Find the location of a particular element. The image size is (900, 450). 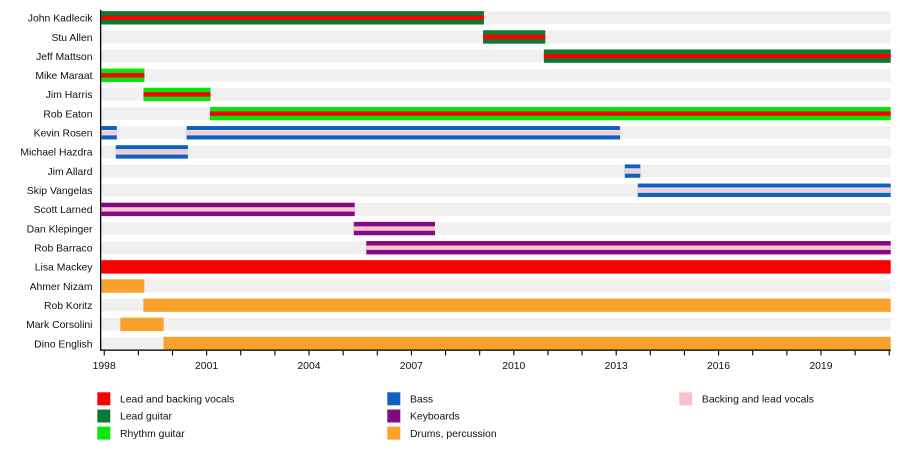

svg-text: 2001 is located at coordinates (206, 366).